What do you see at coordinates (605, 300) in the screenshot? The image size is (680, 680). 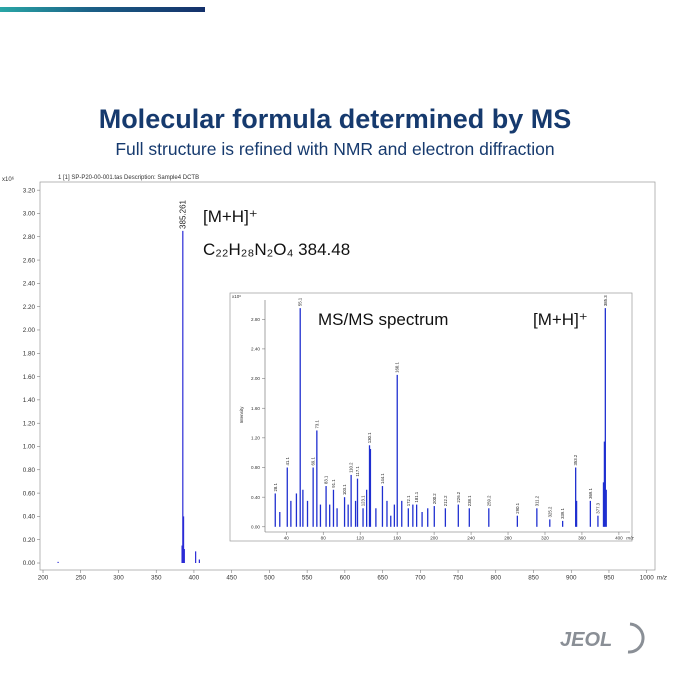 I see `peak-label: 385.3` at bounding box center [605, 300].